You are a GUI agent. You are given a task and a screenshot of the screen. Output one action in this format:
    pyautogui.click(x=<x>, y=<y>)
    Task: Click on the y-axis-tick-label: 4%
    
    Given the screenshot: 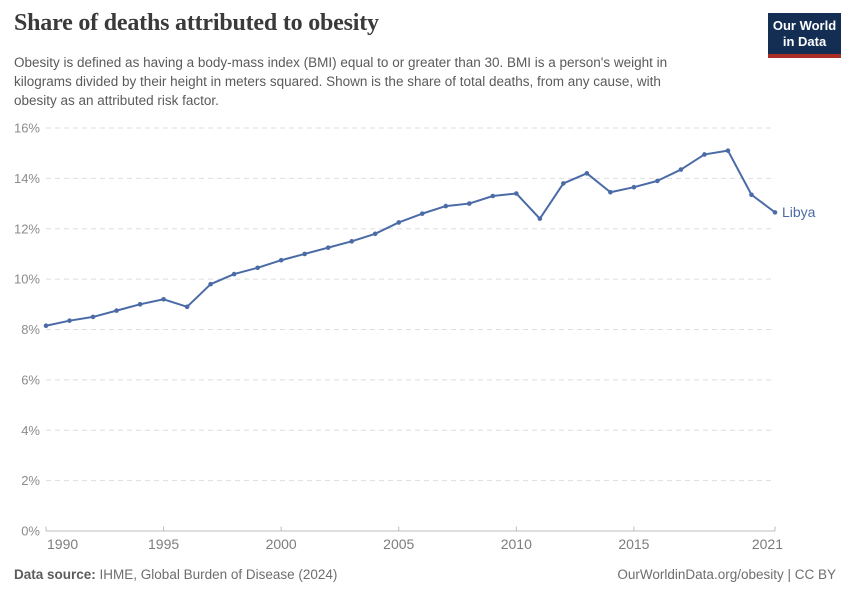 What is the action you would take?
    pyautogui.click(x=30, y=430)
    